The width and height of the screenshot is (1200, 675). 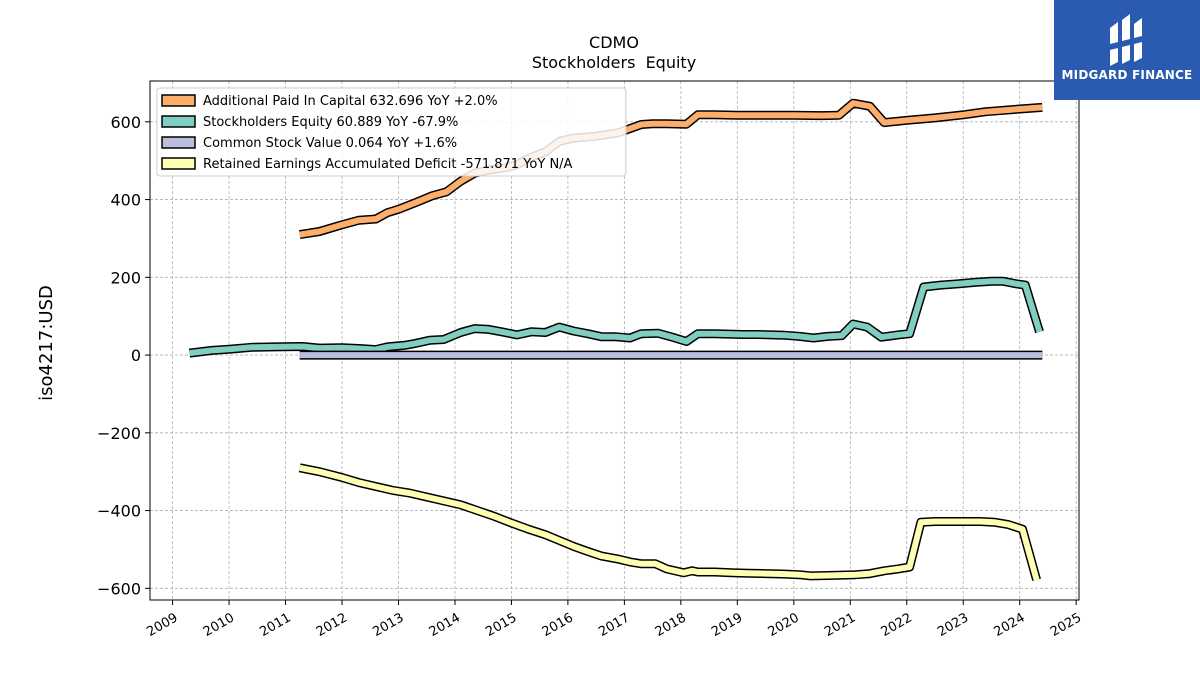 What do you see at coordinates (119, 511) in the screenshot?
I see `y-tick-label: −400` at bounding box center [119, 511].